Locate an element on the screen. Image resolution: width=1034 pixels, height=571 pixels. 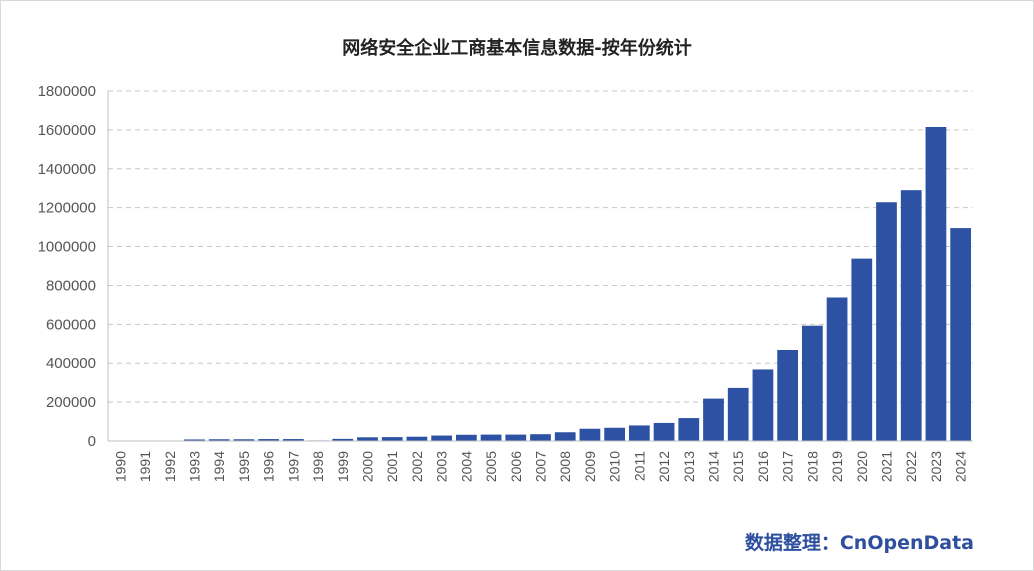
x-tick-label: 2011 is located at coordinates (639, 466).